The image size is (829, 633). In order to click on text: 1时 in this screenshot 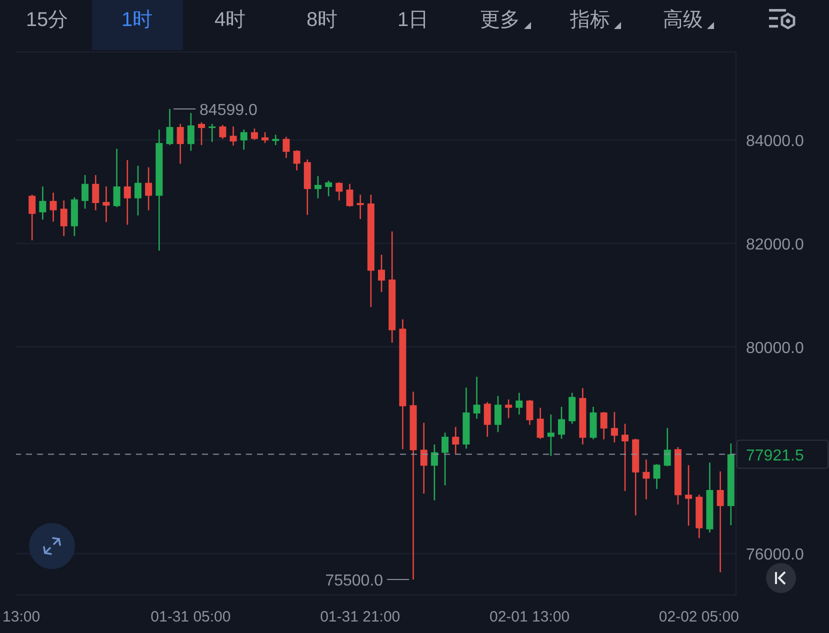, I will do `click(137, 20)`.